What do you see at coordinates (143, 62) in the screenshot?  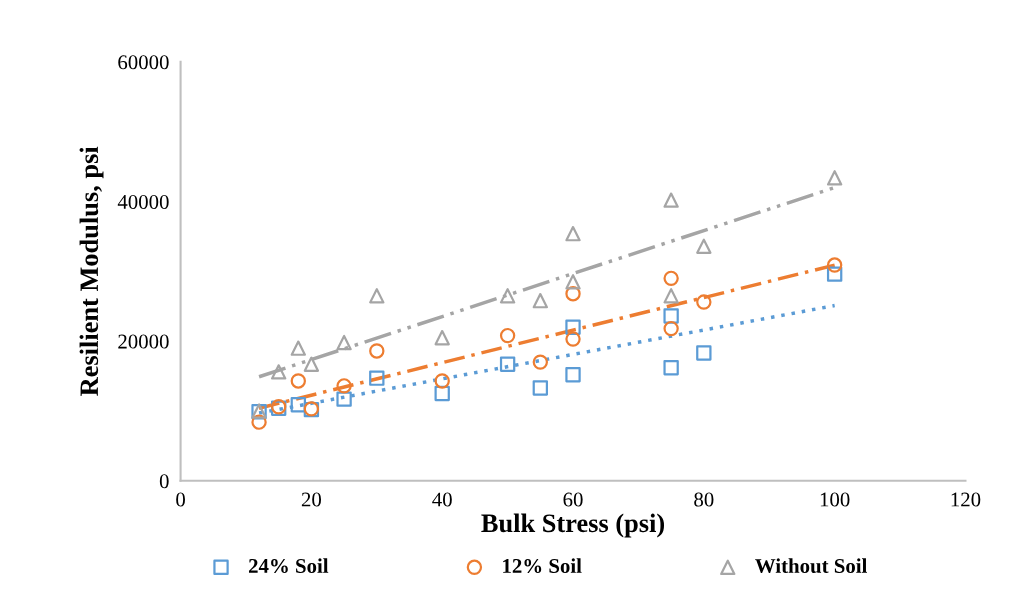 I see `y-tick-label: 60000` at bounding box center [143, 62].